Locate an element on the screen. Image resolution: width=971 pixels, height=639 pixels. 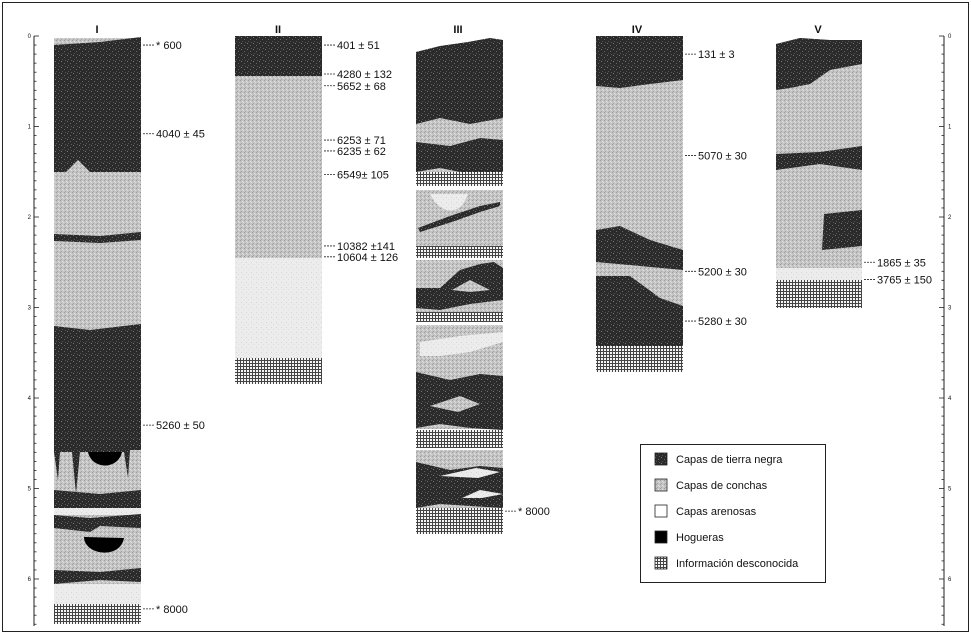
date-label: 3765 ± 150 is located at coordinates (904, 280).